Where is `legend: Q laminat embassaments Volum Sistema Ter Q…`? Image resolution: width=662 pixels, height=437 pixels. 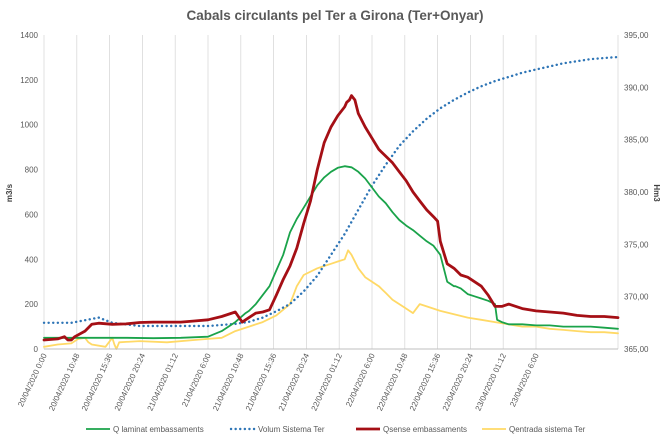
legend: Q laminat embassaments Volum Sistema Ter Q… is located at coordinates (336, 429).